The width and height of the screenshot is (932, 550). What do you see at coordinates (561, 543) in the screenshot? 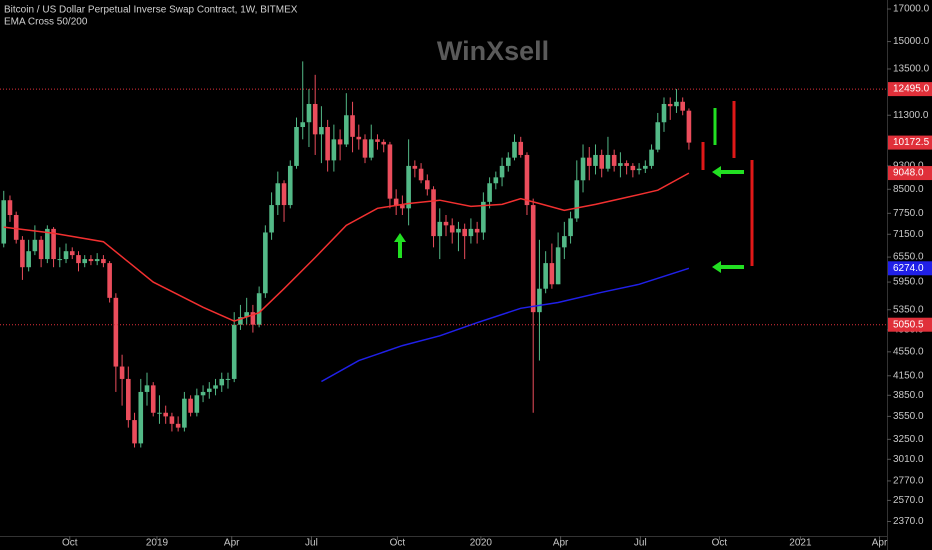
I see `x-tick-label: Apr` at bounding box center [561, 543].